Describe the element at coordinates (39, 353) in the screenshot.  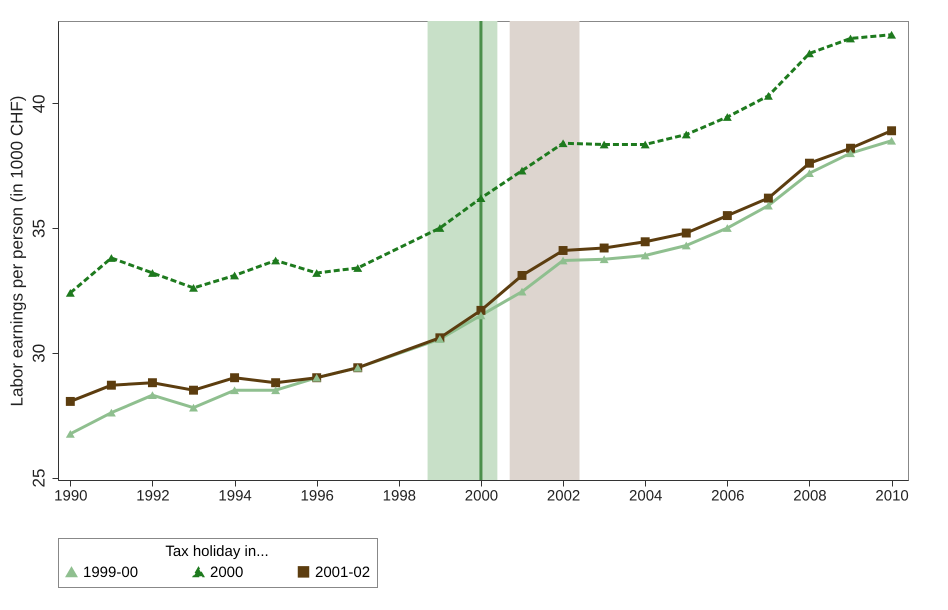
I see `y-tick-label: 30` at that location.